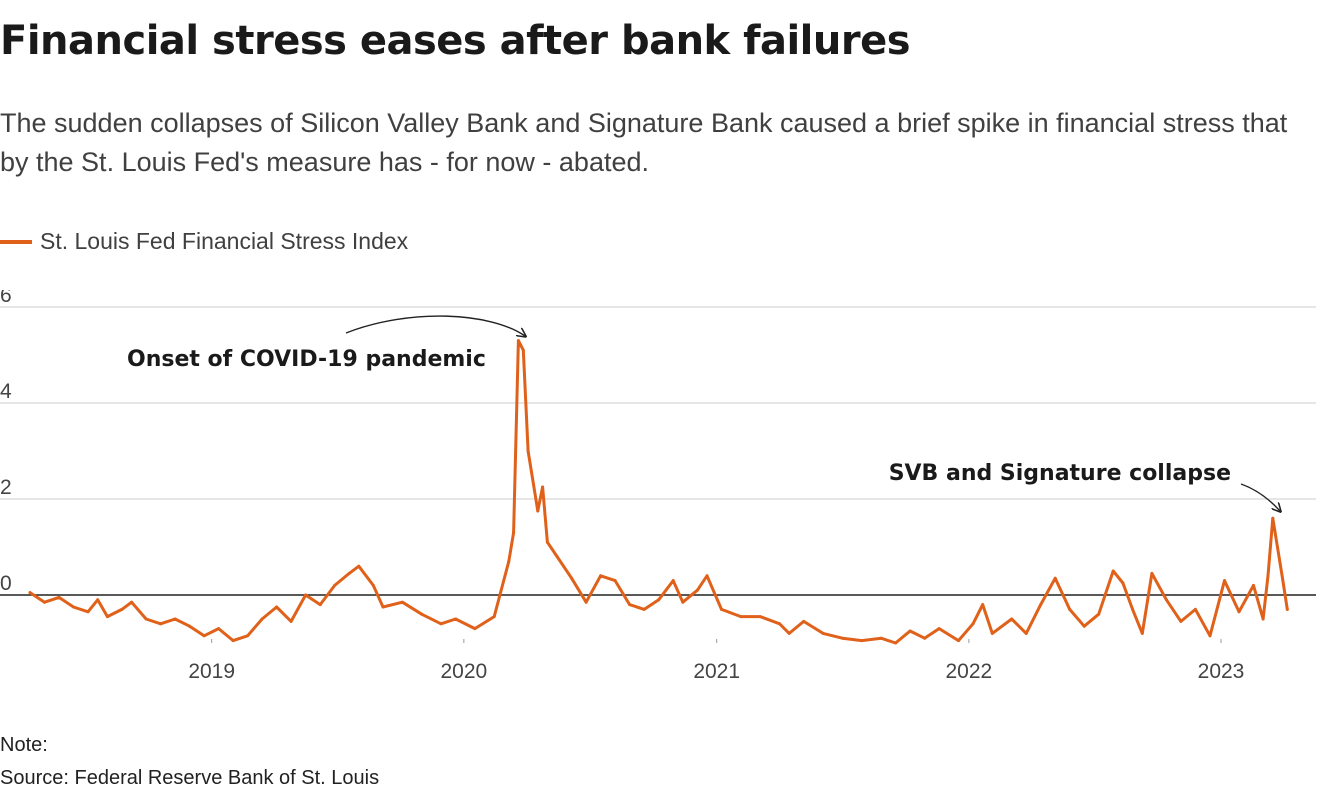 This screenshot has height=800, width=1320. Describe the element at coordinates (463, 671) in the screenshot. I see `x-tick-label: 2020` at that location.